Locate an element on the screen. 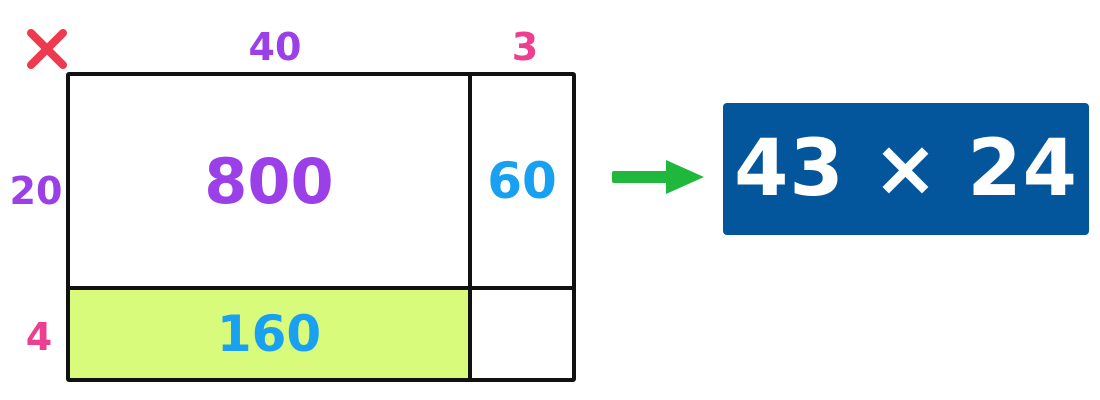 This screenshot has height=400, width=1100. cell-tens-by-ones: 60 is located at coordinates (522, 183).